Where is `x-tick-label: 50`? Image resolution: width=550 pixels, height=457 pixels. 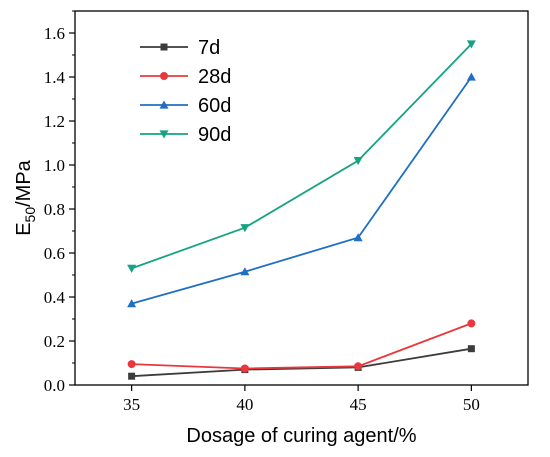
x-tick-label: 50 is located at coordinates (471, 404).